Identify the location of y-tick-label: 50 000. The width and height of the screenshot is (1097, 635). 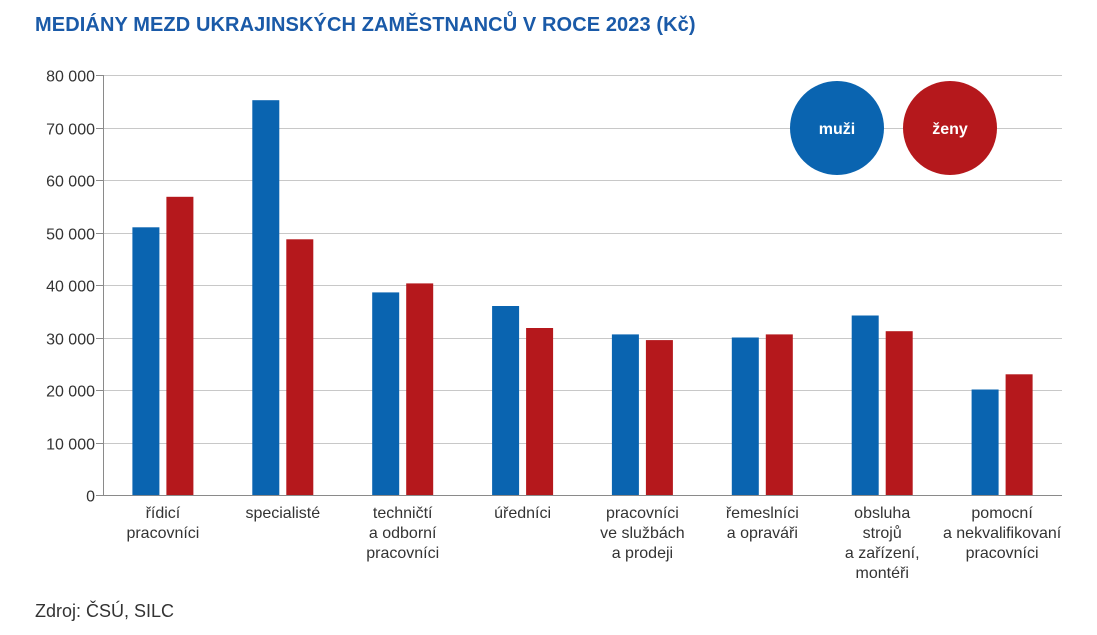
(70, 235).